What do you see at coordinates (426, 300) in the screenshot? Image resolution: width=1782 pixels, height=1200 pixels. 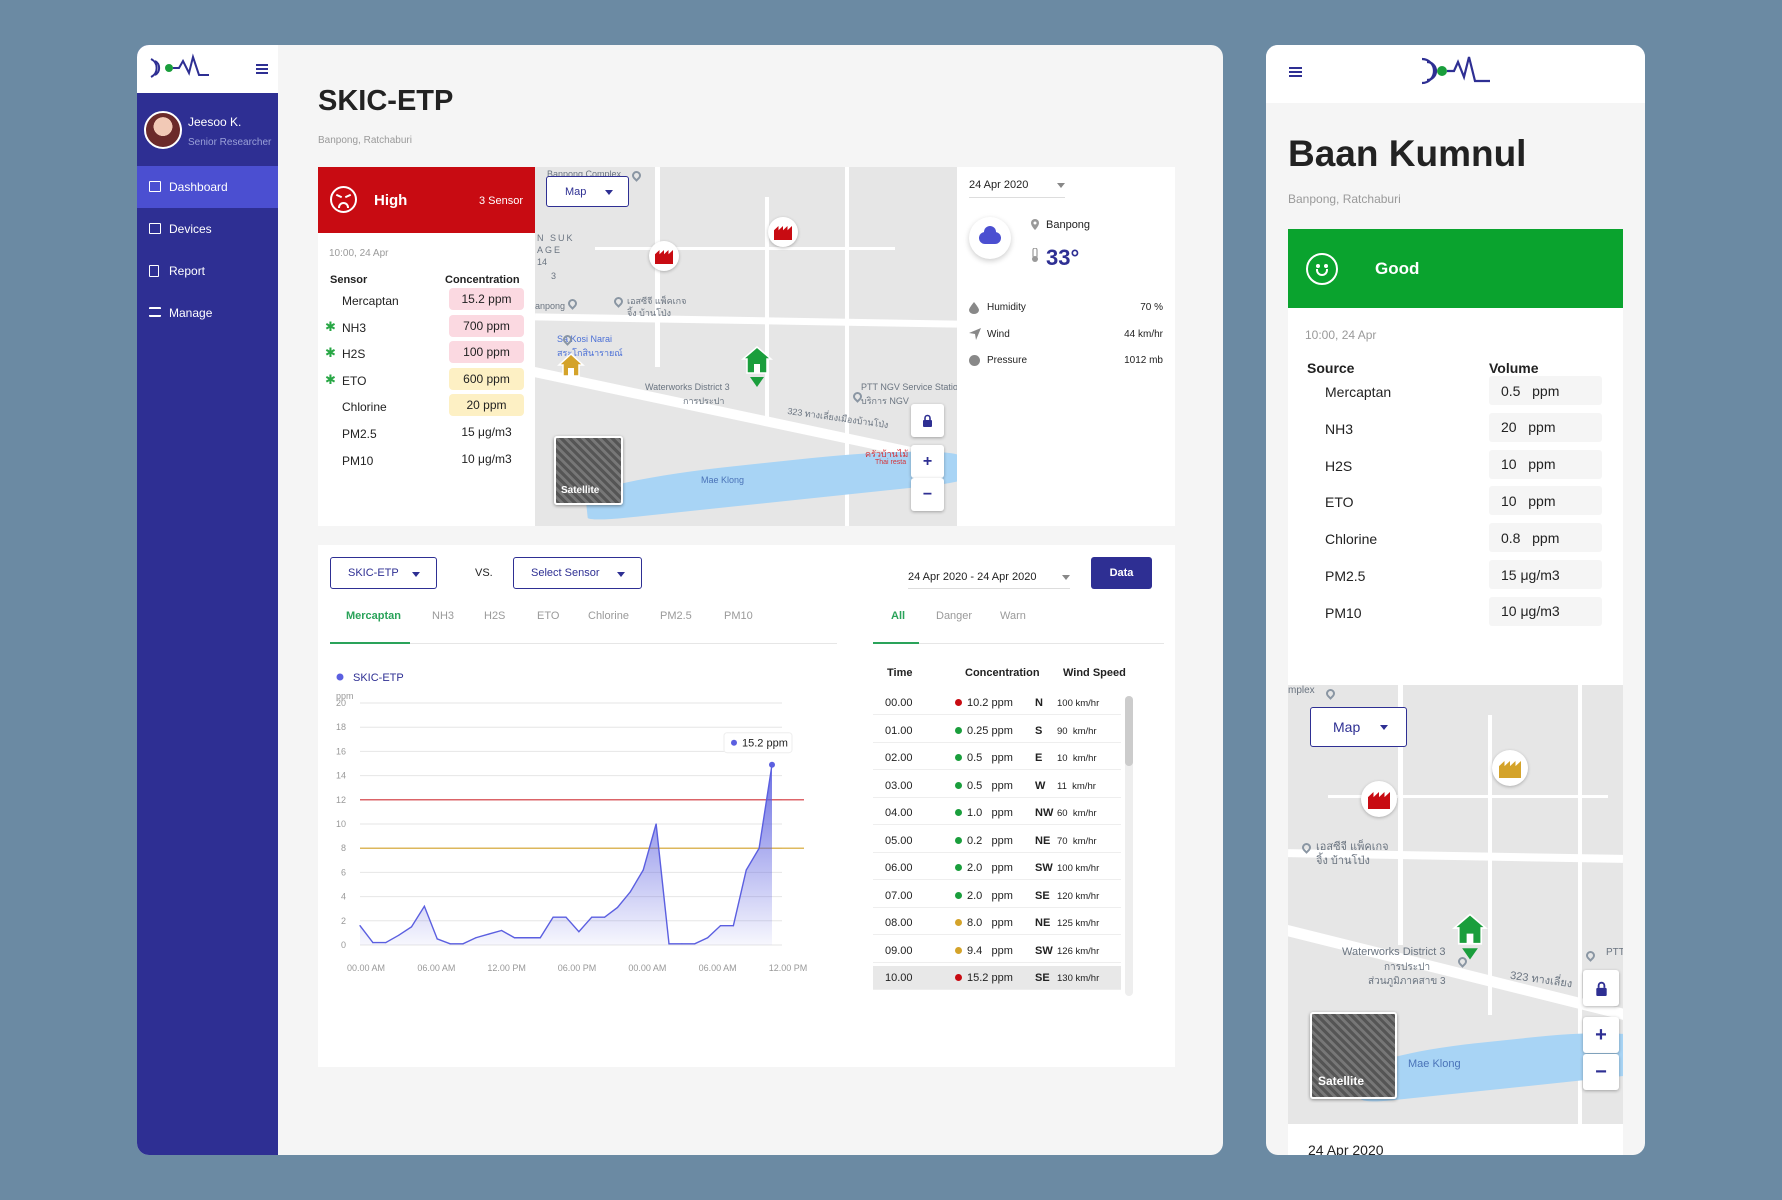 I see `sensor-row: Mercaptan 15.2 ppm` at bounding box center [426, 300].